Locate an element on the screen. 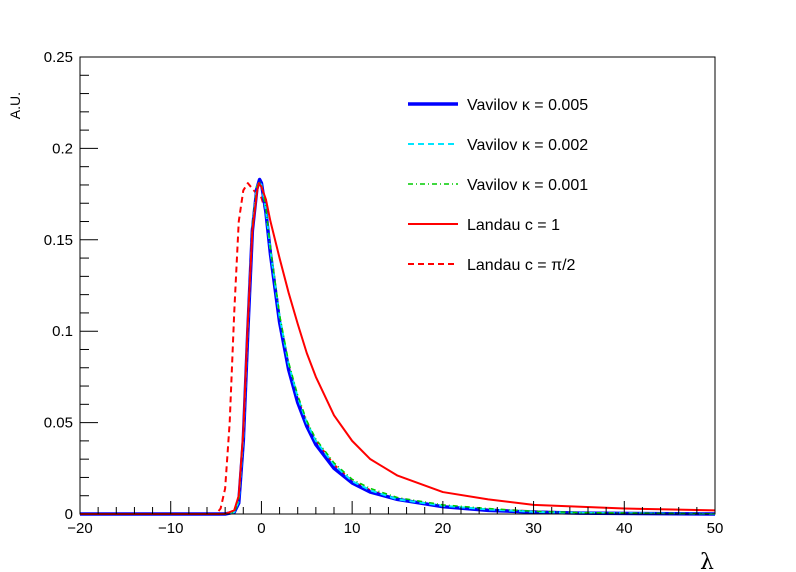 The height and width of the screenshot is (572, 796). legend-entry: Vavilov κ = 0.002 is located at coordinates (527, 145).